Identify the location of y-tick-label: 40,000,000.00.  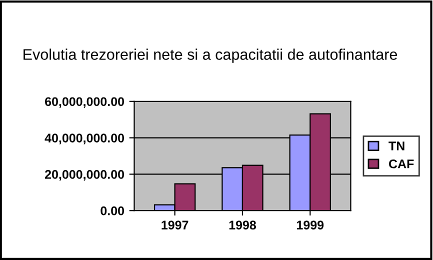
(84, 139).